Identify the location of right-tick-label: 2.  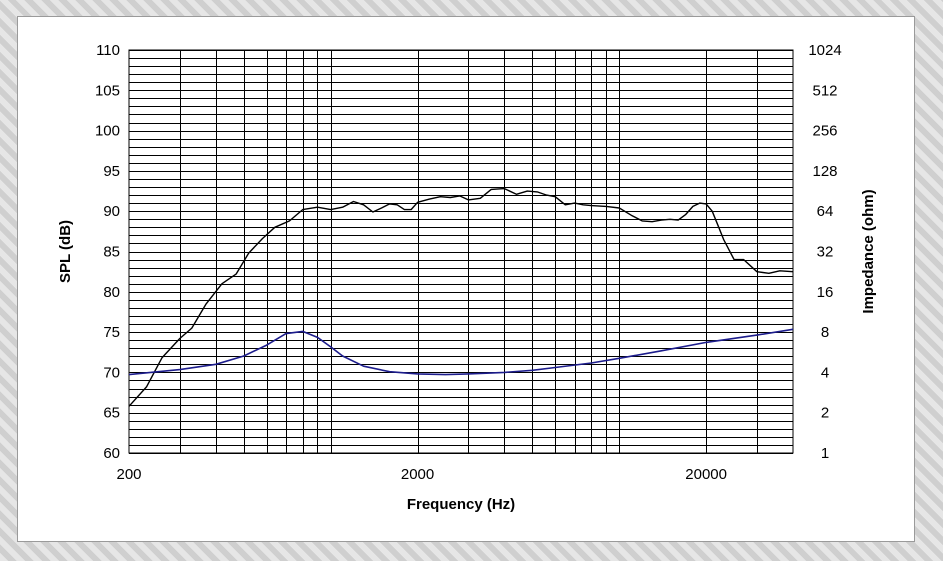
(825, 413).